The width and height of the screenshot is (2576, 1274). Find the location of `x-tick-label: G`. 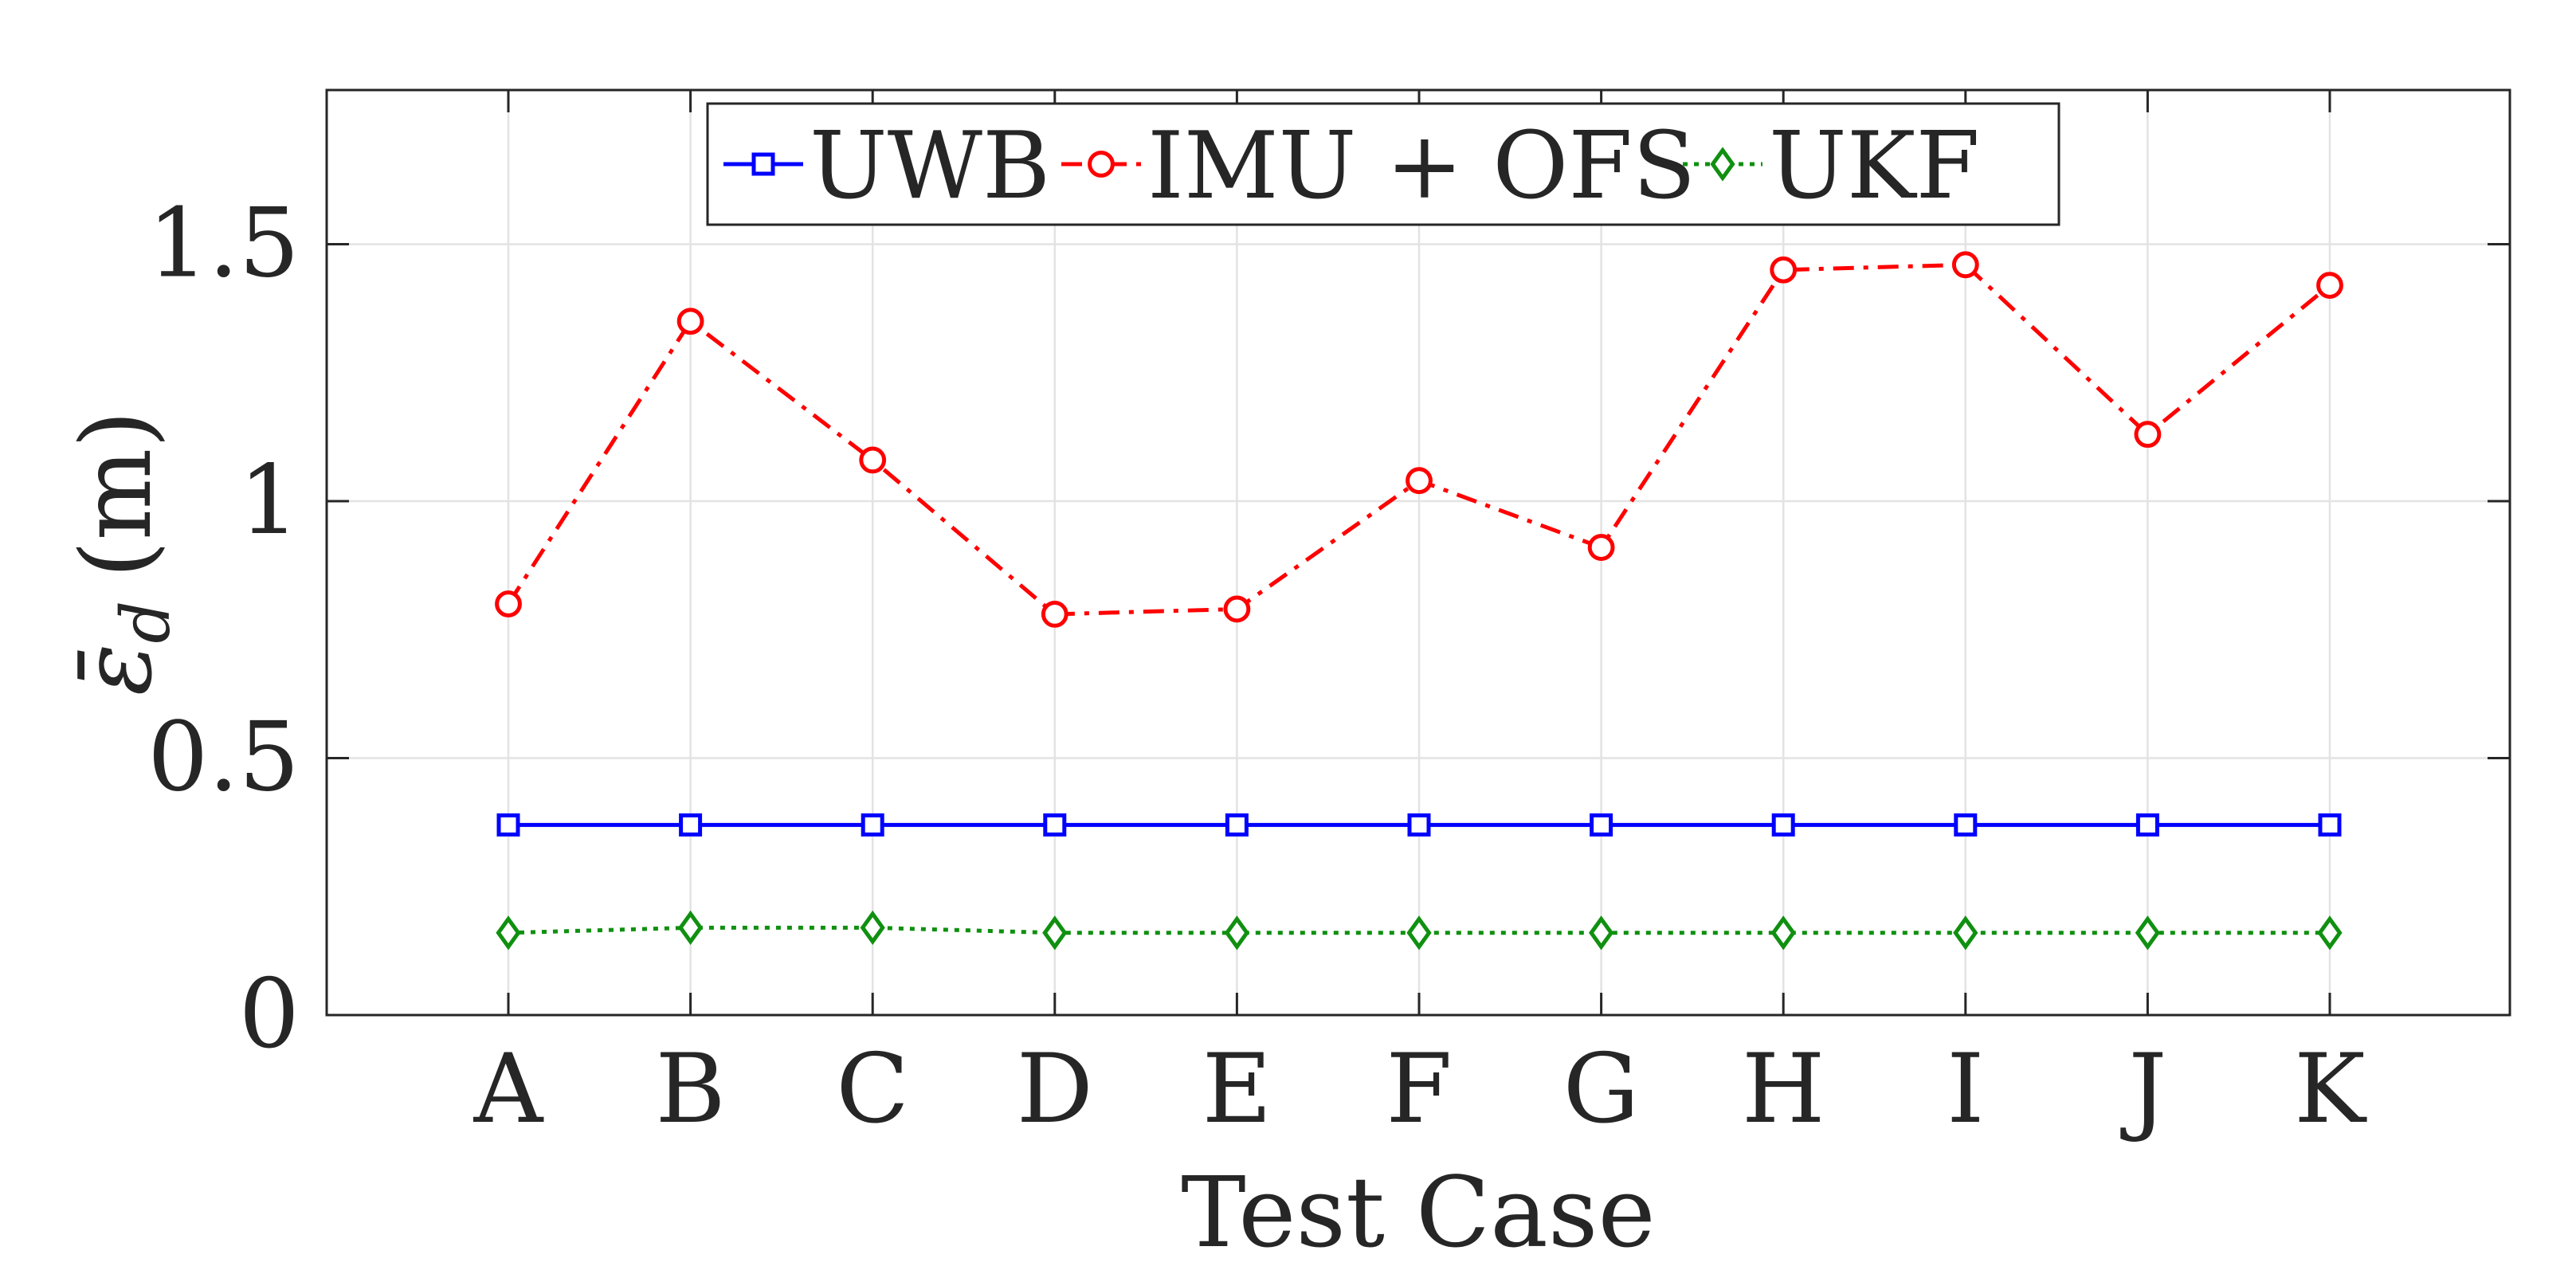

x-tick-label: G is located at coordinates (1601, 1089).